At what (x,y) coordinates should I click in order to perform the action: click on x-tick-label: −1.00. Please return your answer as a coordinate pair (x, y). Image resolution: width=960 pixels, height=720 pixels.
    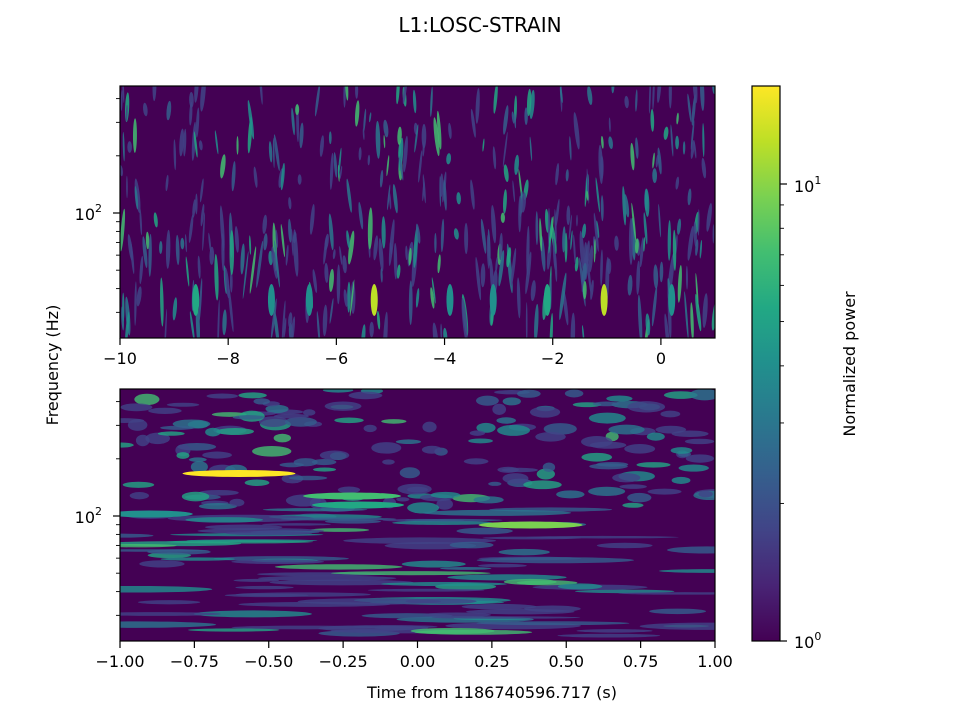
    Looking at the image, I should click on (119, 661).